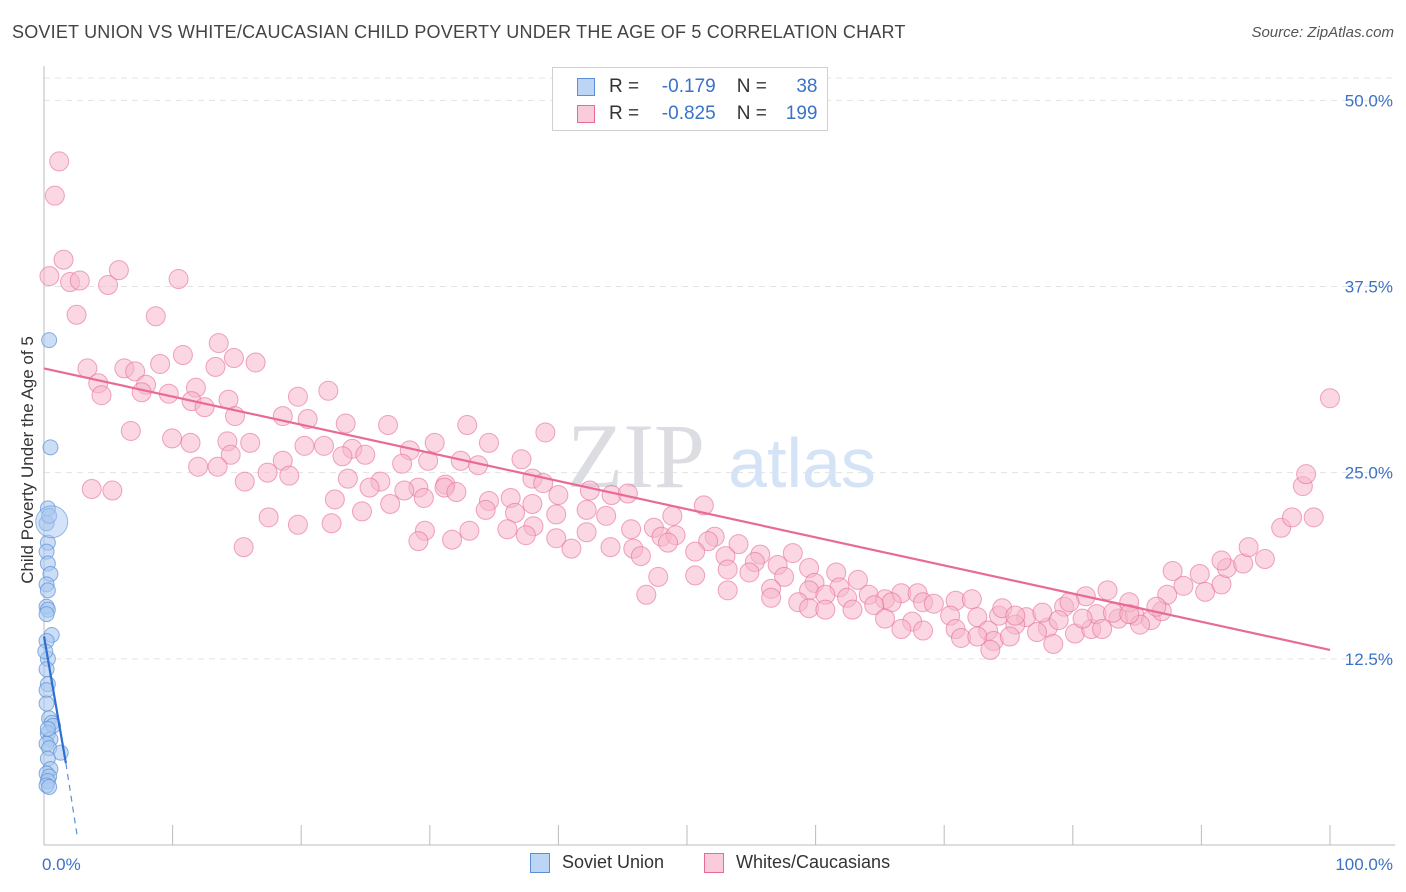 The width and height of the screenshot is (1406, 892). I want to click on legend-row-soviet: R = -0.179 N = 38, so click(697, 87).